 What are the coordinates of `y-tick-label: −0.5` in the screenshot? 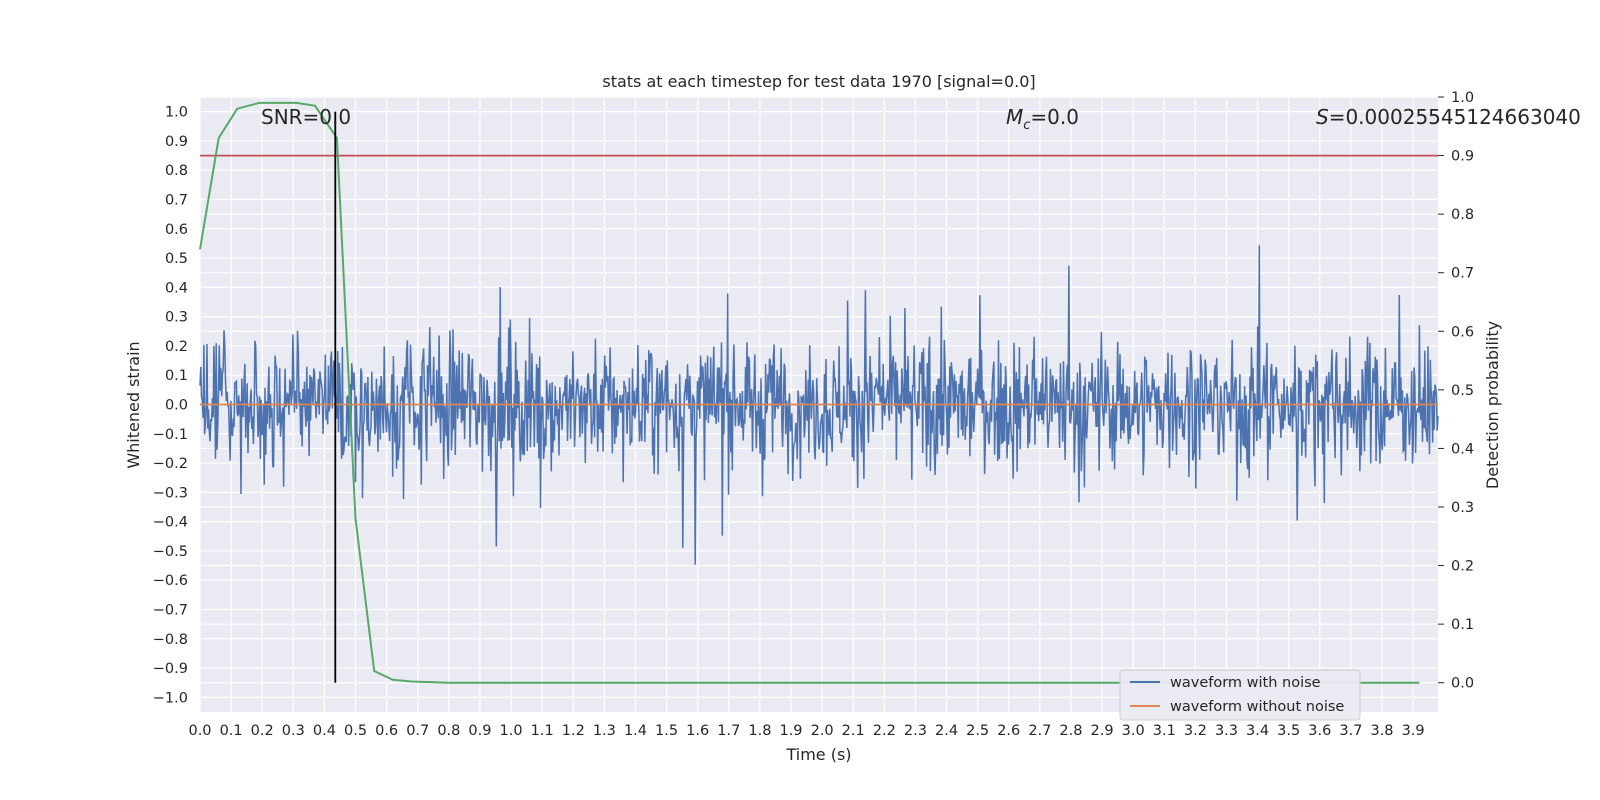 It's located at (170, 552).